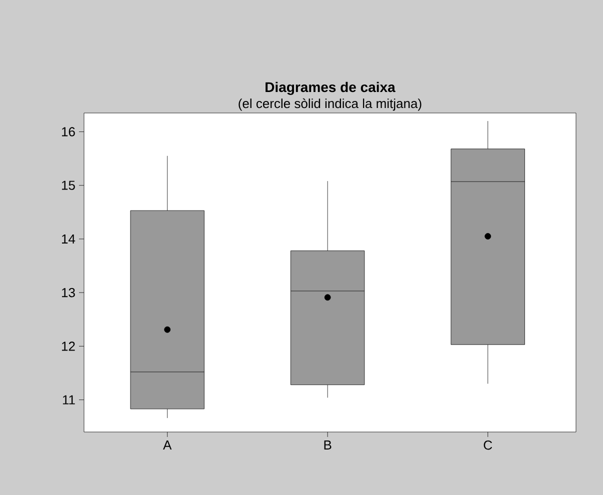 Image resolution: width=603 pixels, height=495 pixels. Describe the element at coordinates (68, 293) in the screenshot. I see `y-tick-label: 13` at that location.